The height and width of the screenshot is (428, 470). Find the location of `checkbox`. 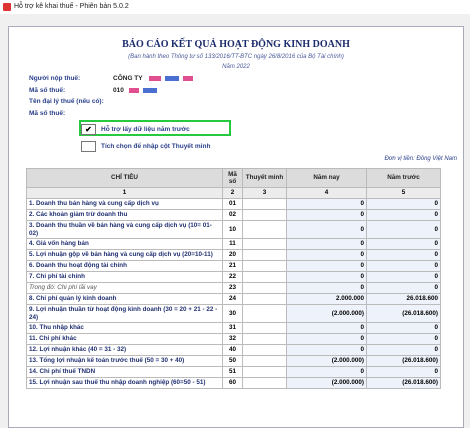

checkbox is located at coordinates (88, 146).